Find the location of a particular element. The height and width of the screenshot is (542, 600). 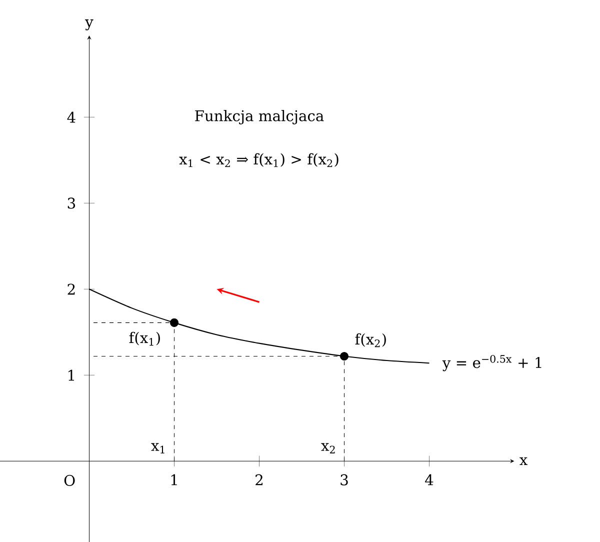

text: Funkcja malcjaca is located at coordinates (259, 117).